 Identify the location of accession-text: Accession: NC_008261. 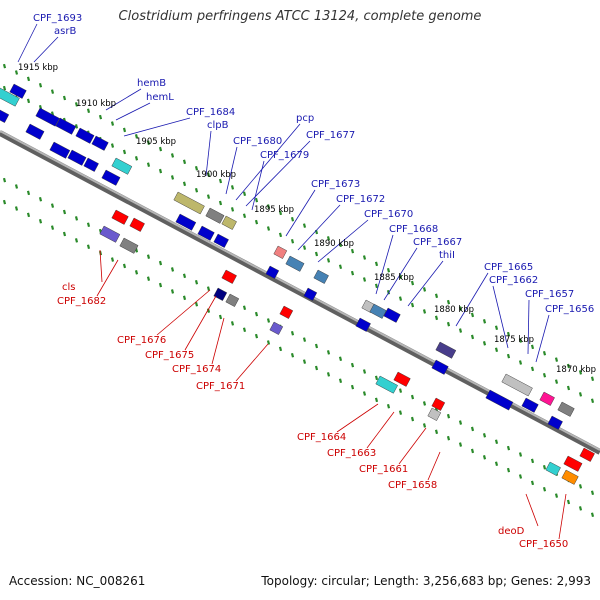
(77, 581).